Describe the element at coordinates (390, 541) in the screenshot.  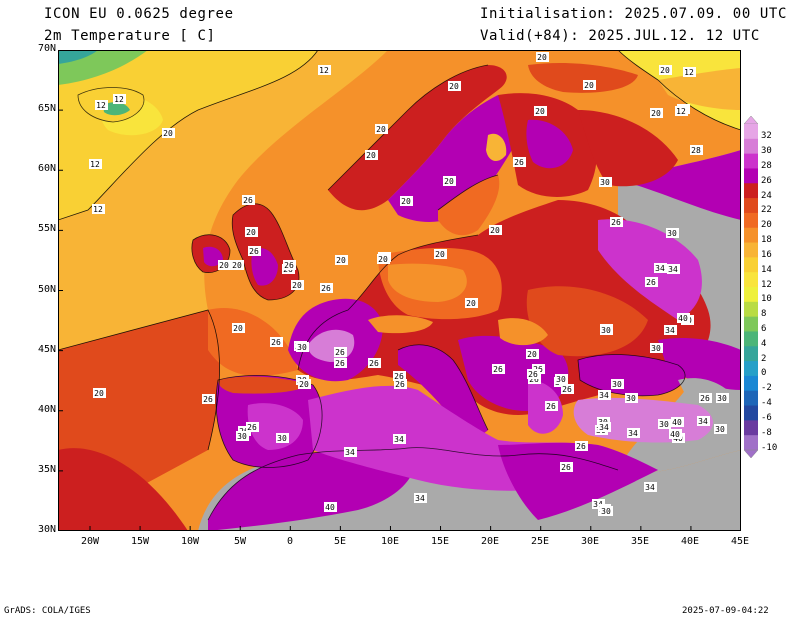
I see `lon-label: 10E` at that location.